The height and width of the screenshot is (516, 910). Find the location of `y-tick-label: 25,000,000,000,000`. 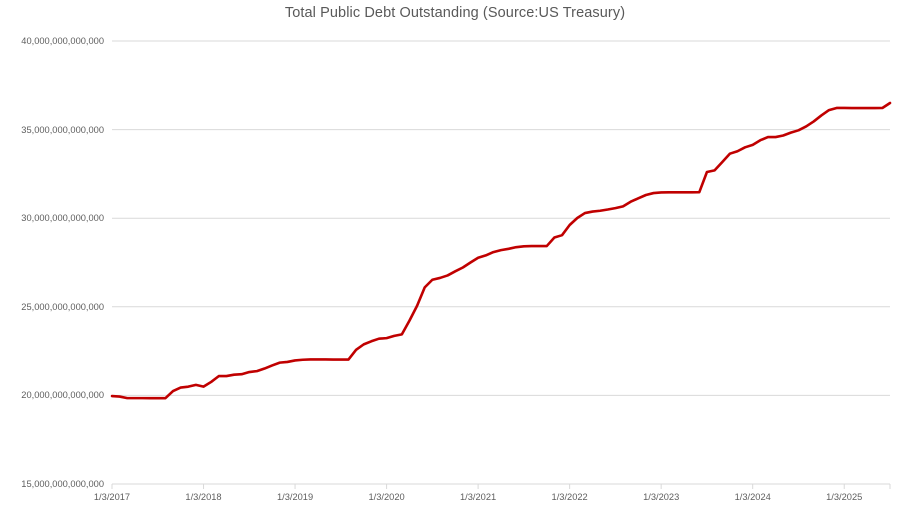

y-tick-label: 25,000,000,000,000 is located at coordinates (62, 306).